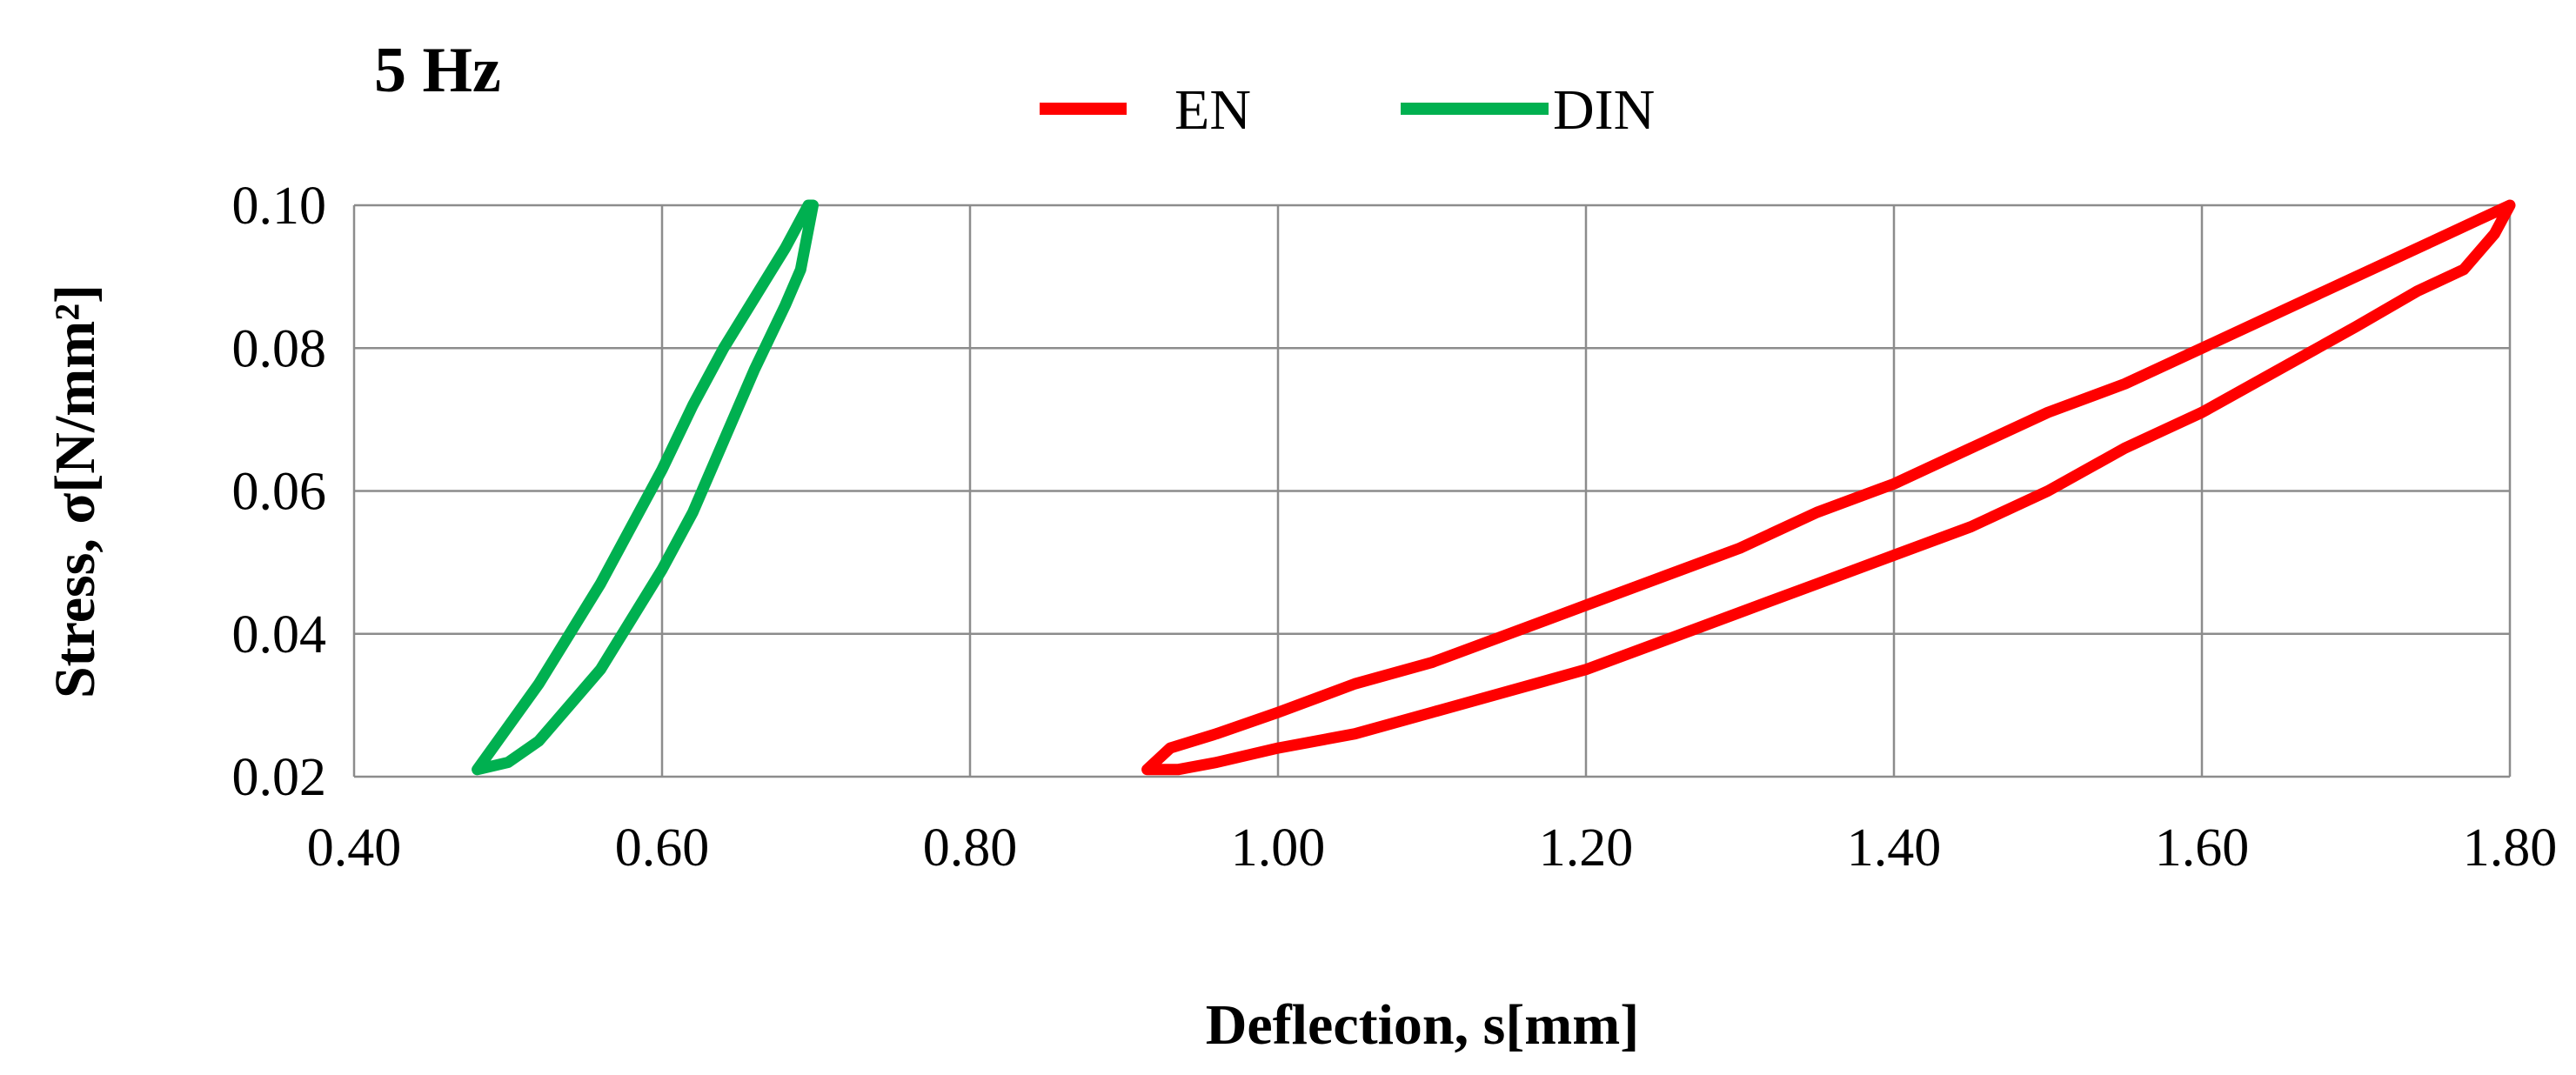 The image size is (2576, 1075). I want to click on chart-title: 5 Hz, so click(437, 70).